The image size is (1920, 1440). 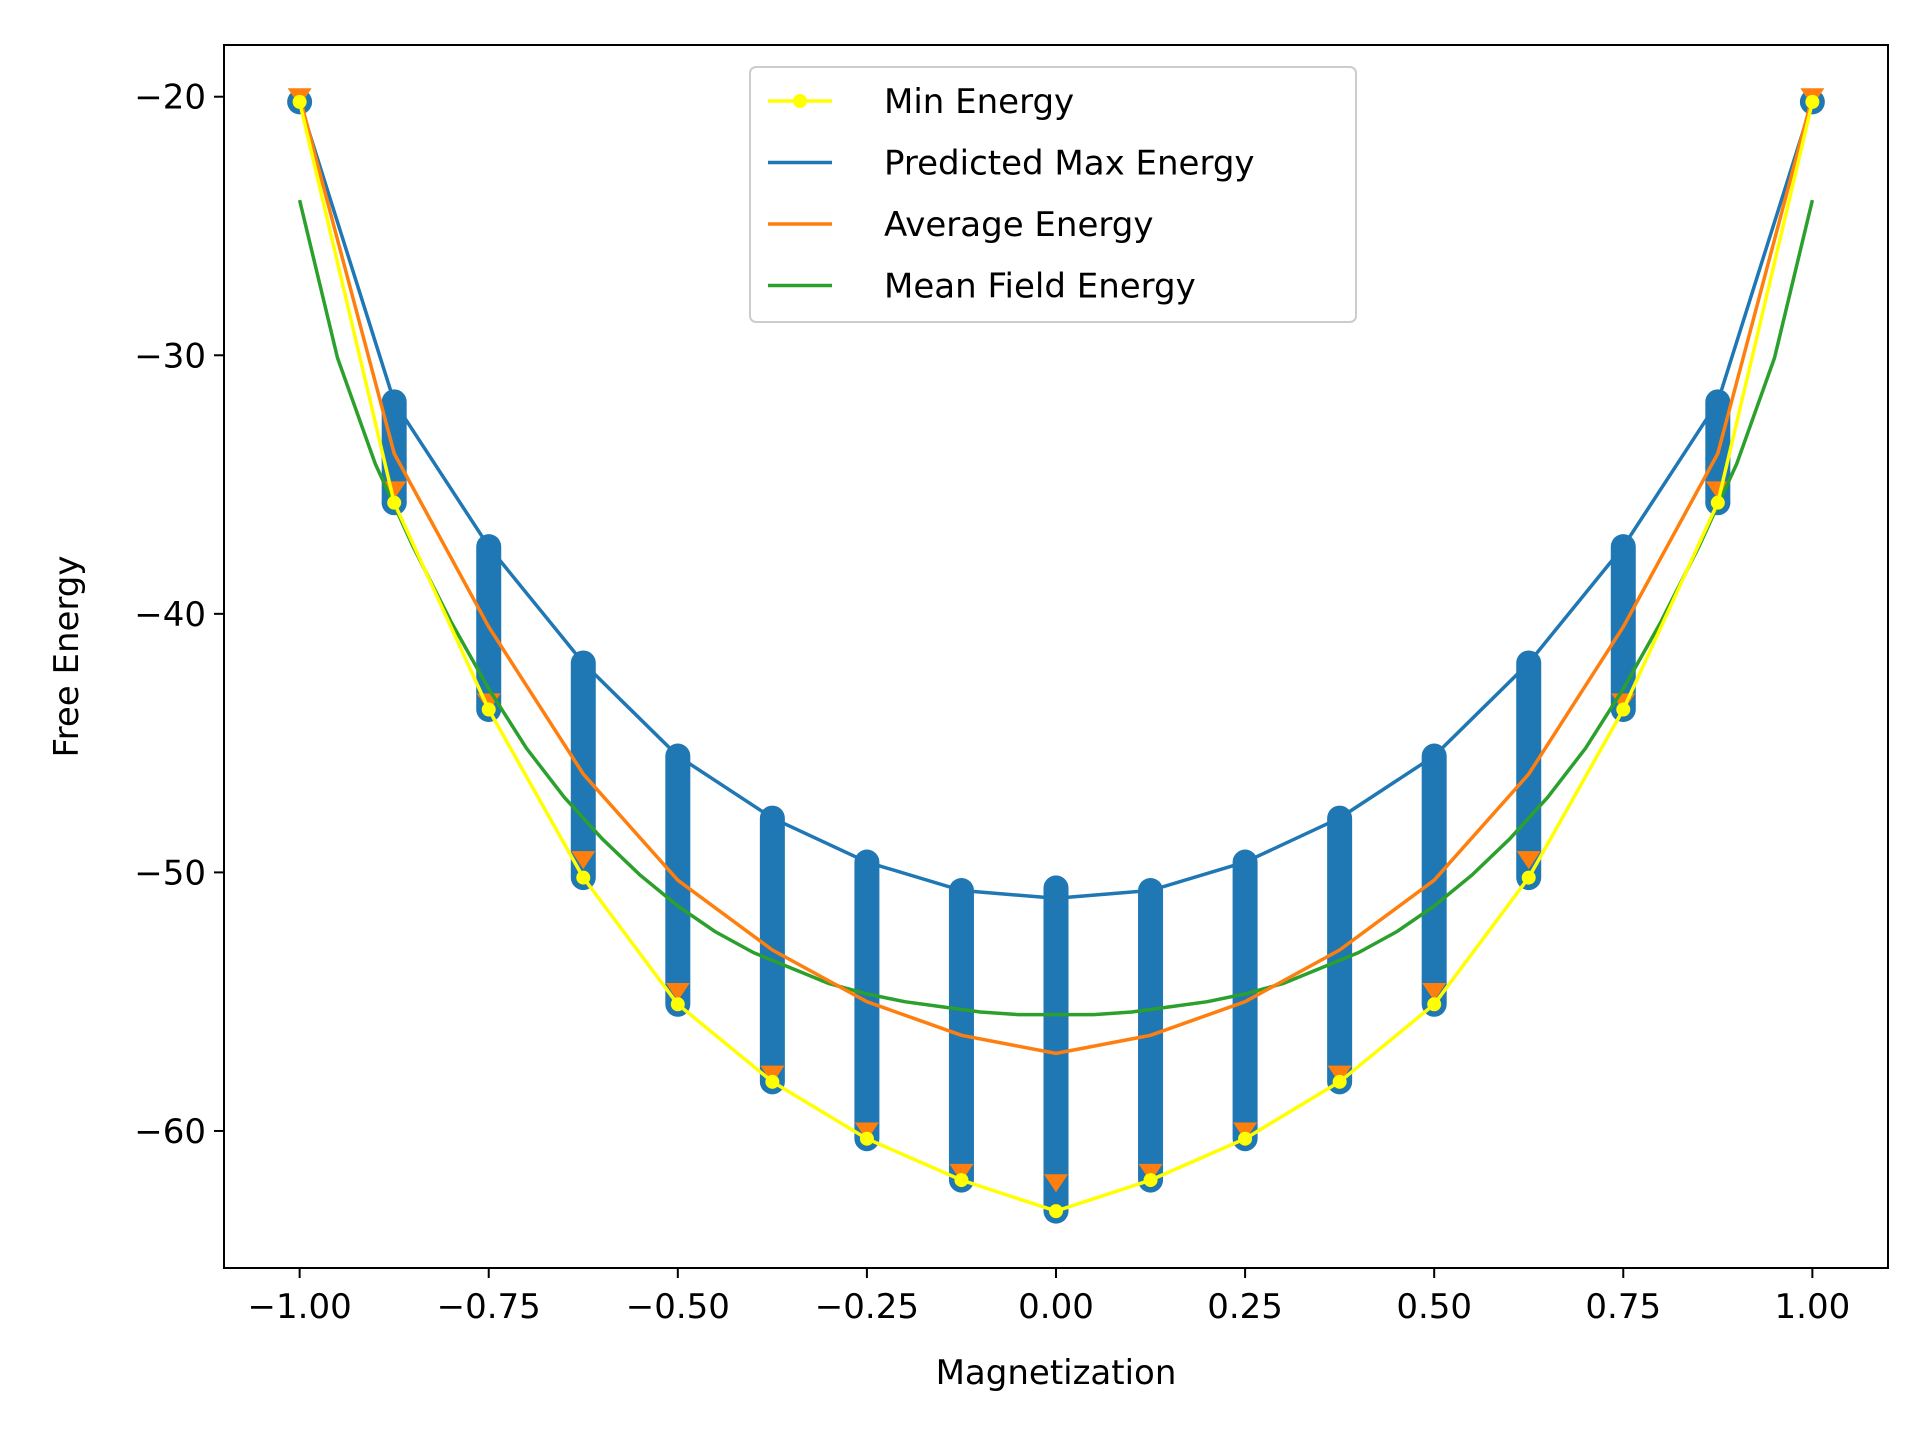 I want to click on x-tick-label: −0.25, so click(x=867, y=1307).